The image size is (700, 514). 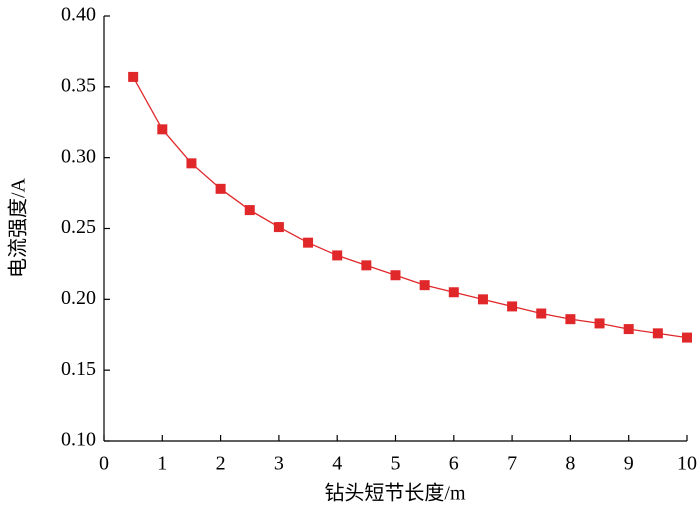 I want to click on y-tick-label: 0.25, so click(x=78, y=227).